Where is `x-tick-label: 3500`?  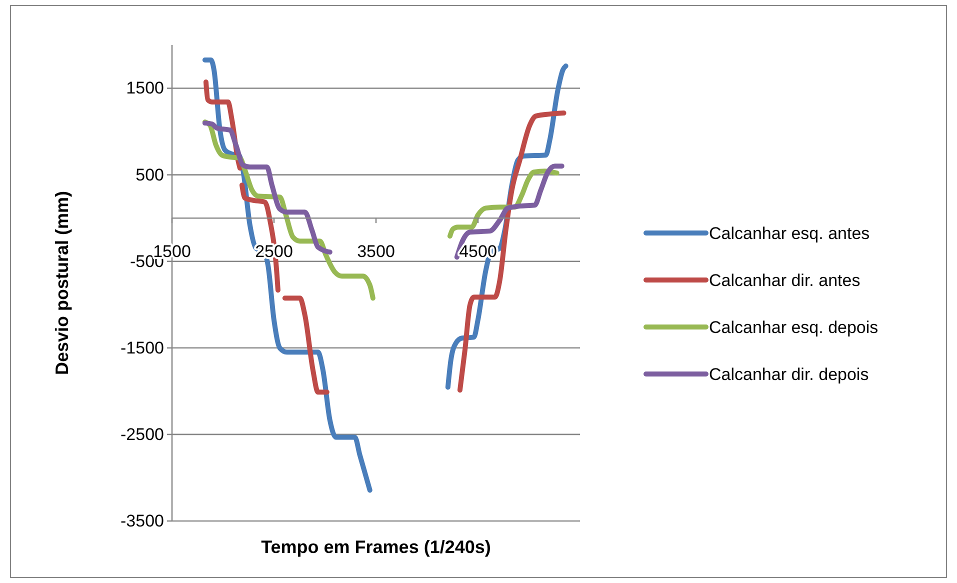 x-tick-label: 3500 is located at coordinates (376, 252).